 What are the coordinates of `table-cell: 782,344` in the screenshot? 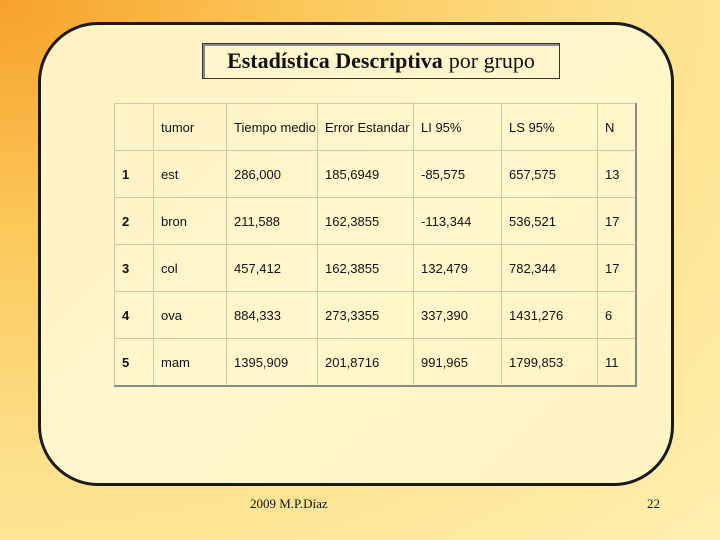 It's located at (549, 268).